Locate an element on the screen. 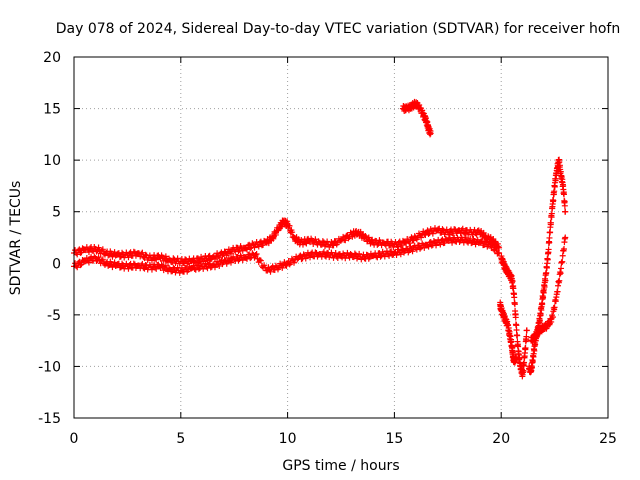  y-axis-label: SDTVAR / TECUs is located at coordinates (16, 238).